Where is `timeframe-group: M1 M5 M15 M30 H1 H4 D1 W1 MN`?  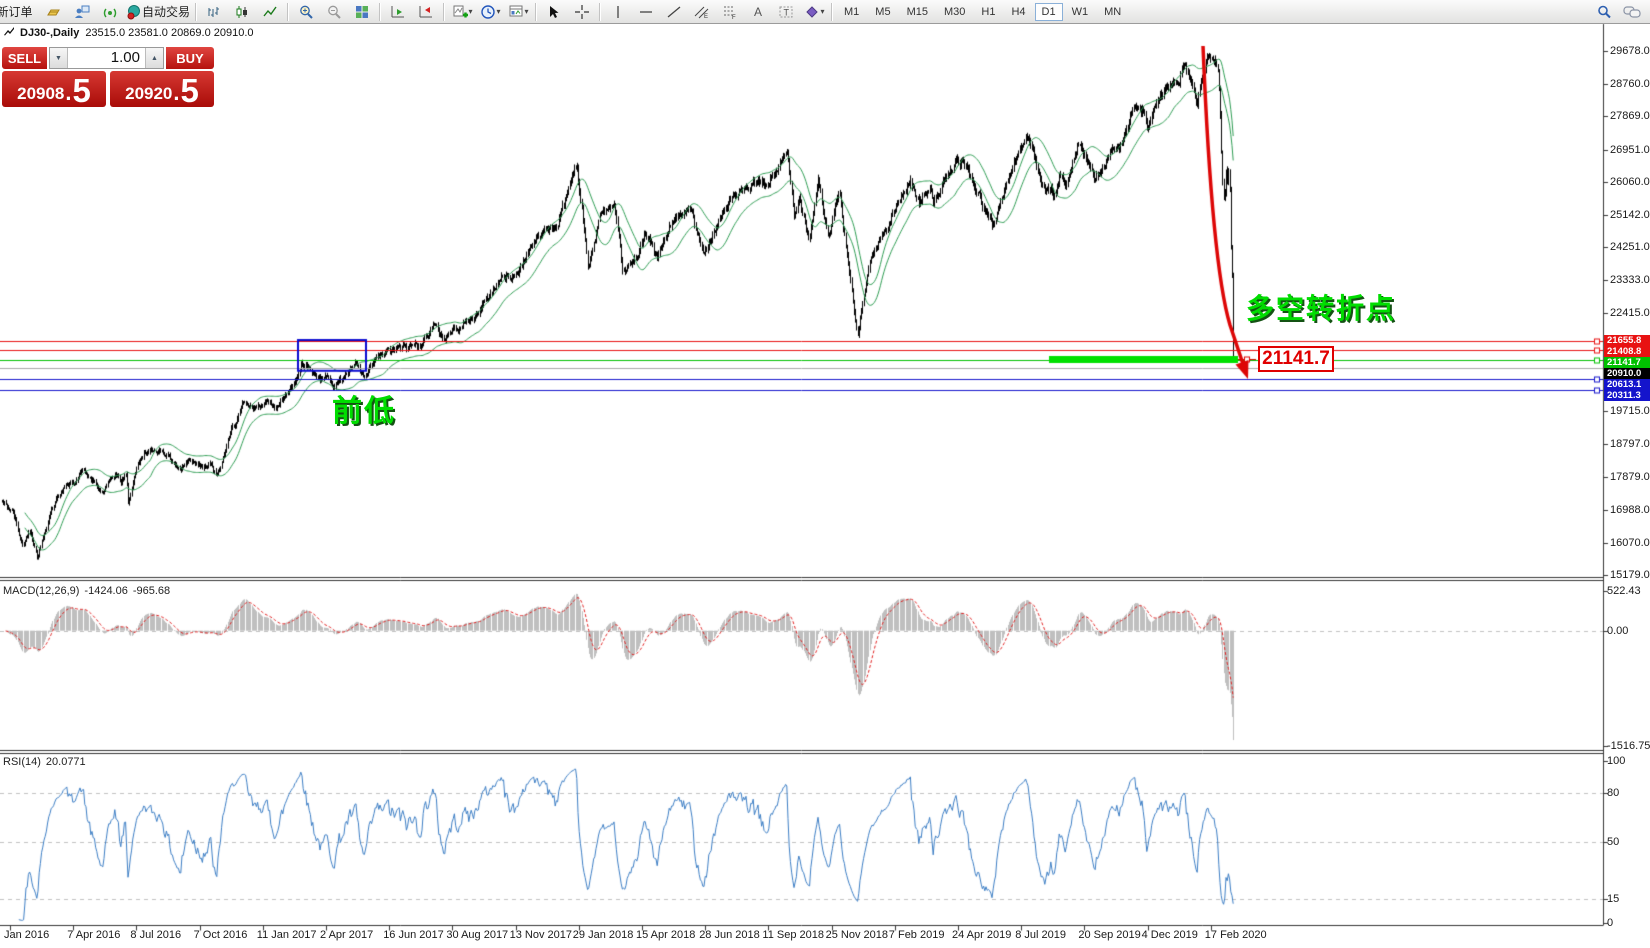
timeframe-group: M1 M5 M15 M30 H1 H4 D1 W1 MN is located at coordinates (982, 11).